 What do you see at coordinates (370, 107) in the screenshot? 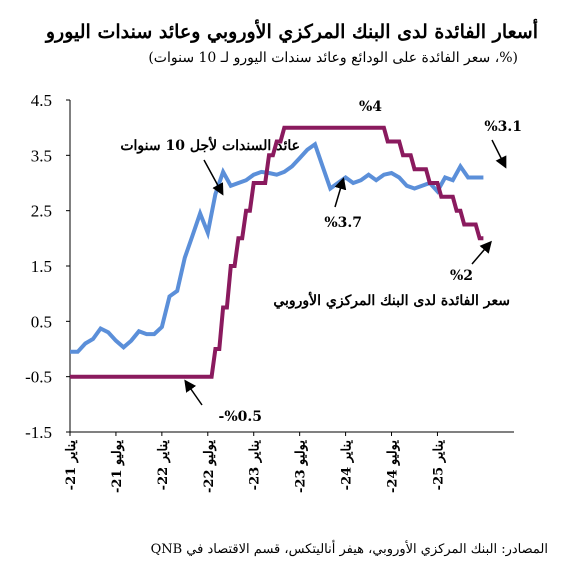
I see `annotation-rate-peak: %4` at bounding box center [370, 107].